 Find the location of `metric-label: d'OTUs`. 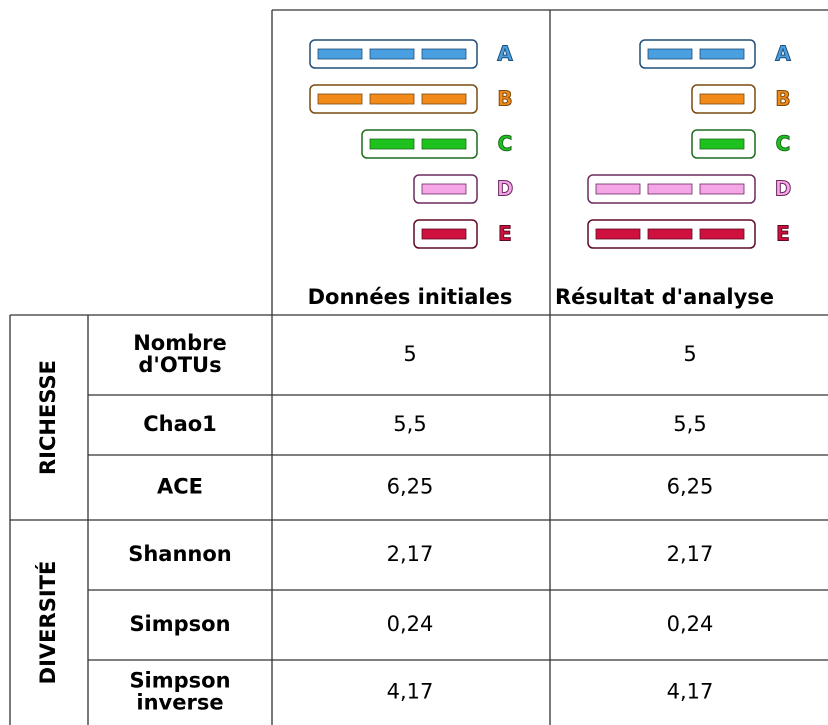

metric-label: d'OTUs is located at coordinates (179, 365).